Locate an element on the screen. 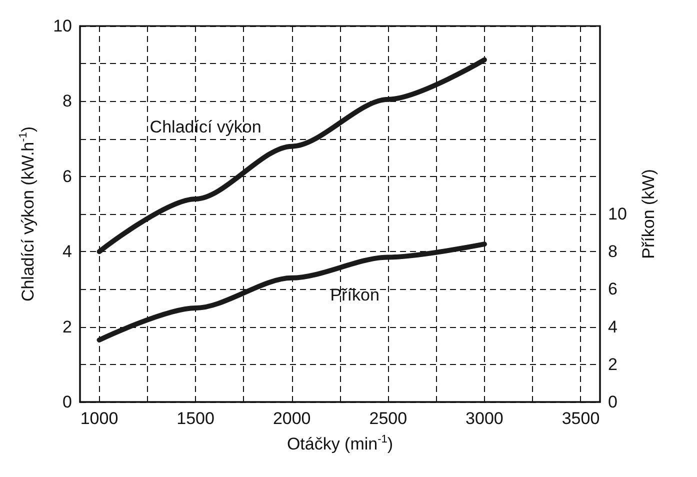 This screenshot has height=477, width=697. y-tick-label: 4 is located at coordinates (67, 252).